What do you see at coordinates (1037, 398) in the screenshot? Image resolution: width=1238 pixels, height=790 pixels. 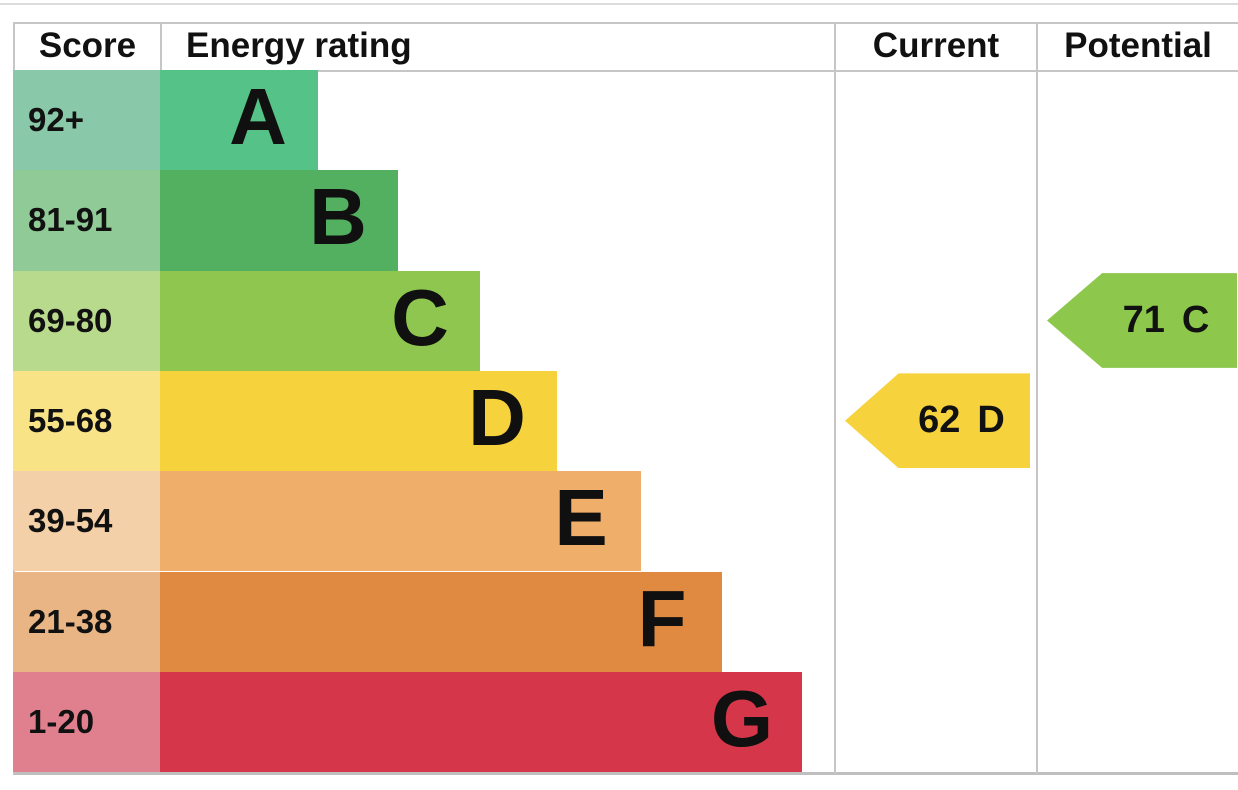 I see `potential-column-divider` at bounding box center [1037, 398].